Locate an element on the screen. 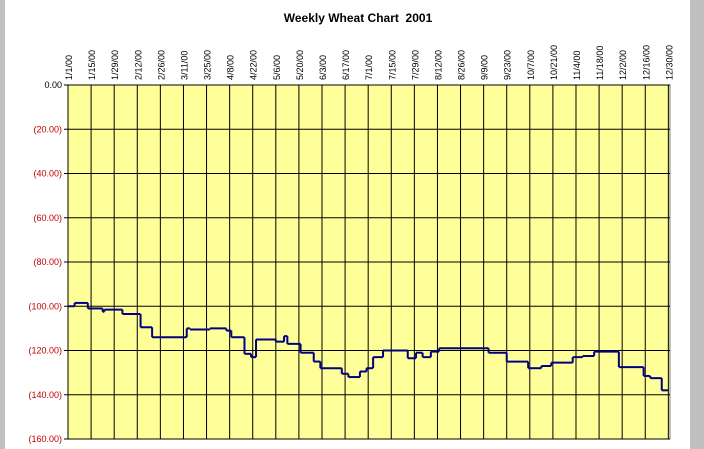  x-tick-label: 8/26/00 is located at coordinates (462, 65).